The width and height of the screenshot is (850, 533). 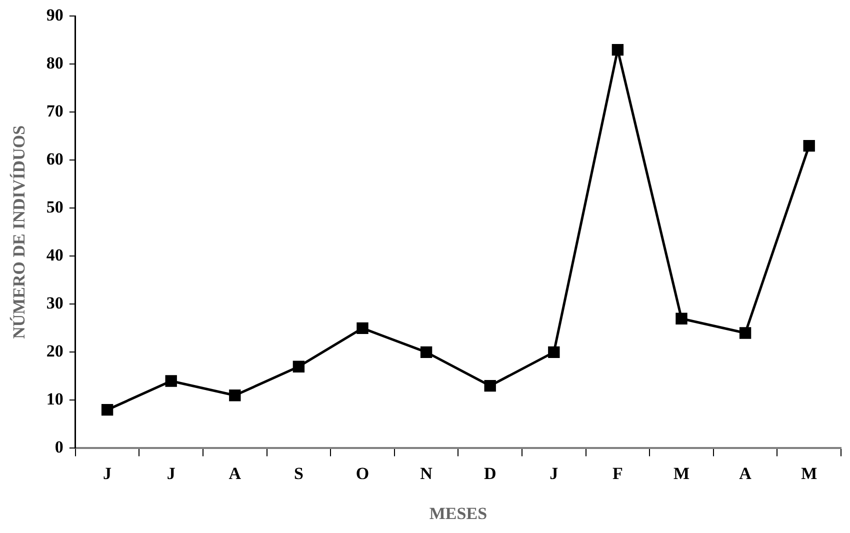 What do you see at coordinates (490, 473) in the screenshot?
I see `x-tick-label: D` at bounding box center [490, 473].